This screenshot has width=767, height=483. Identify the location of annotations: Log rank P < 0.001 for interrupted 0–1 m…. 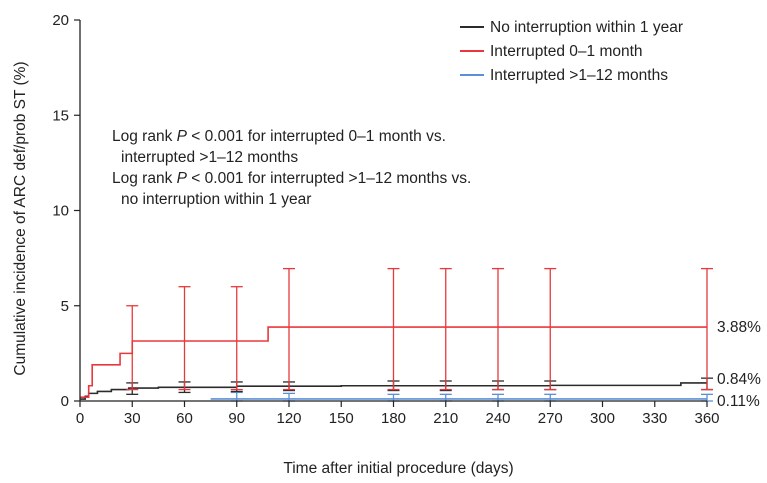
(291, 168).